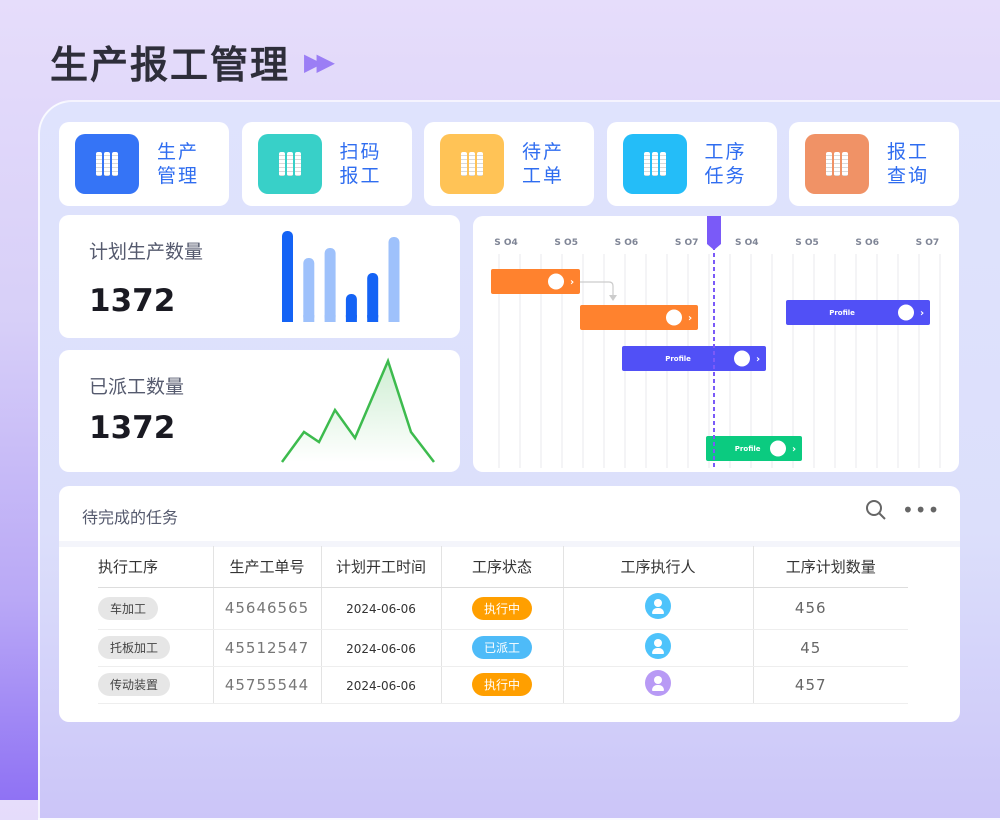  What do you see at coordinates (266, 567) in the screenshot?
I see `column-header: 生产工单号` at bounding box center [266, 567].